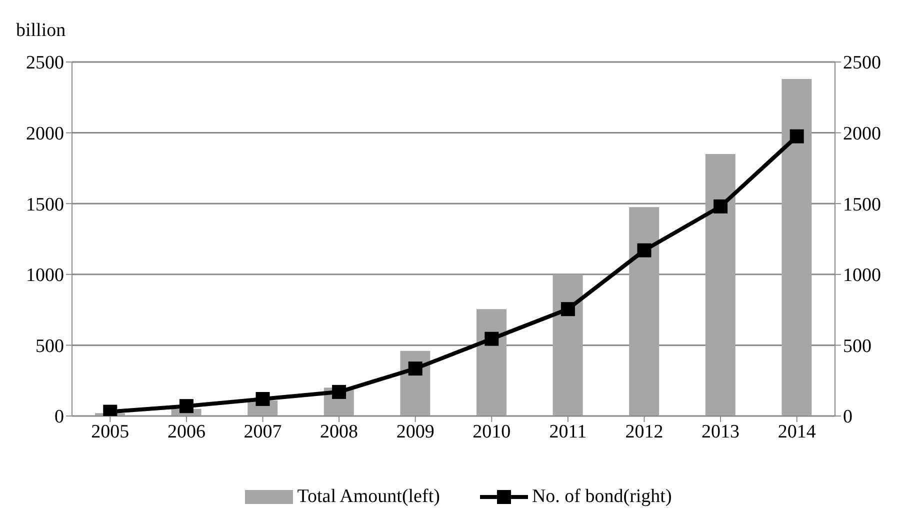  What do you see at coordinates (847, 417) in the screenshot?
I see `y2-tick-label: 0` at bounding box center [847, 417].